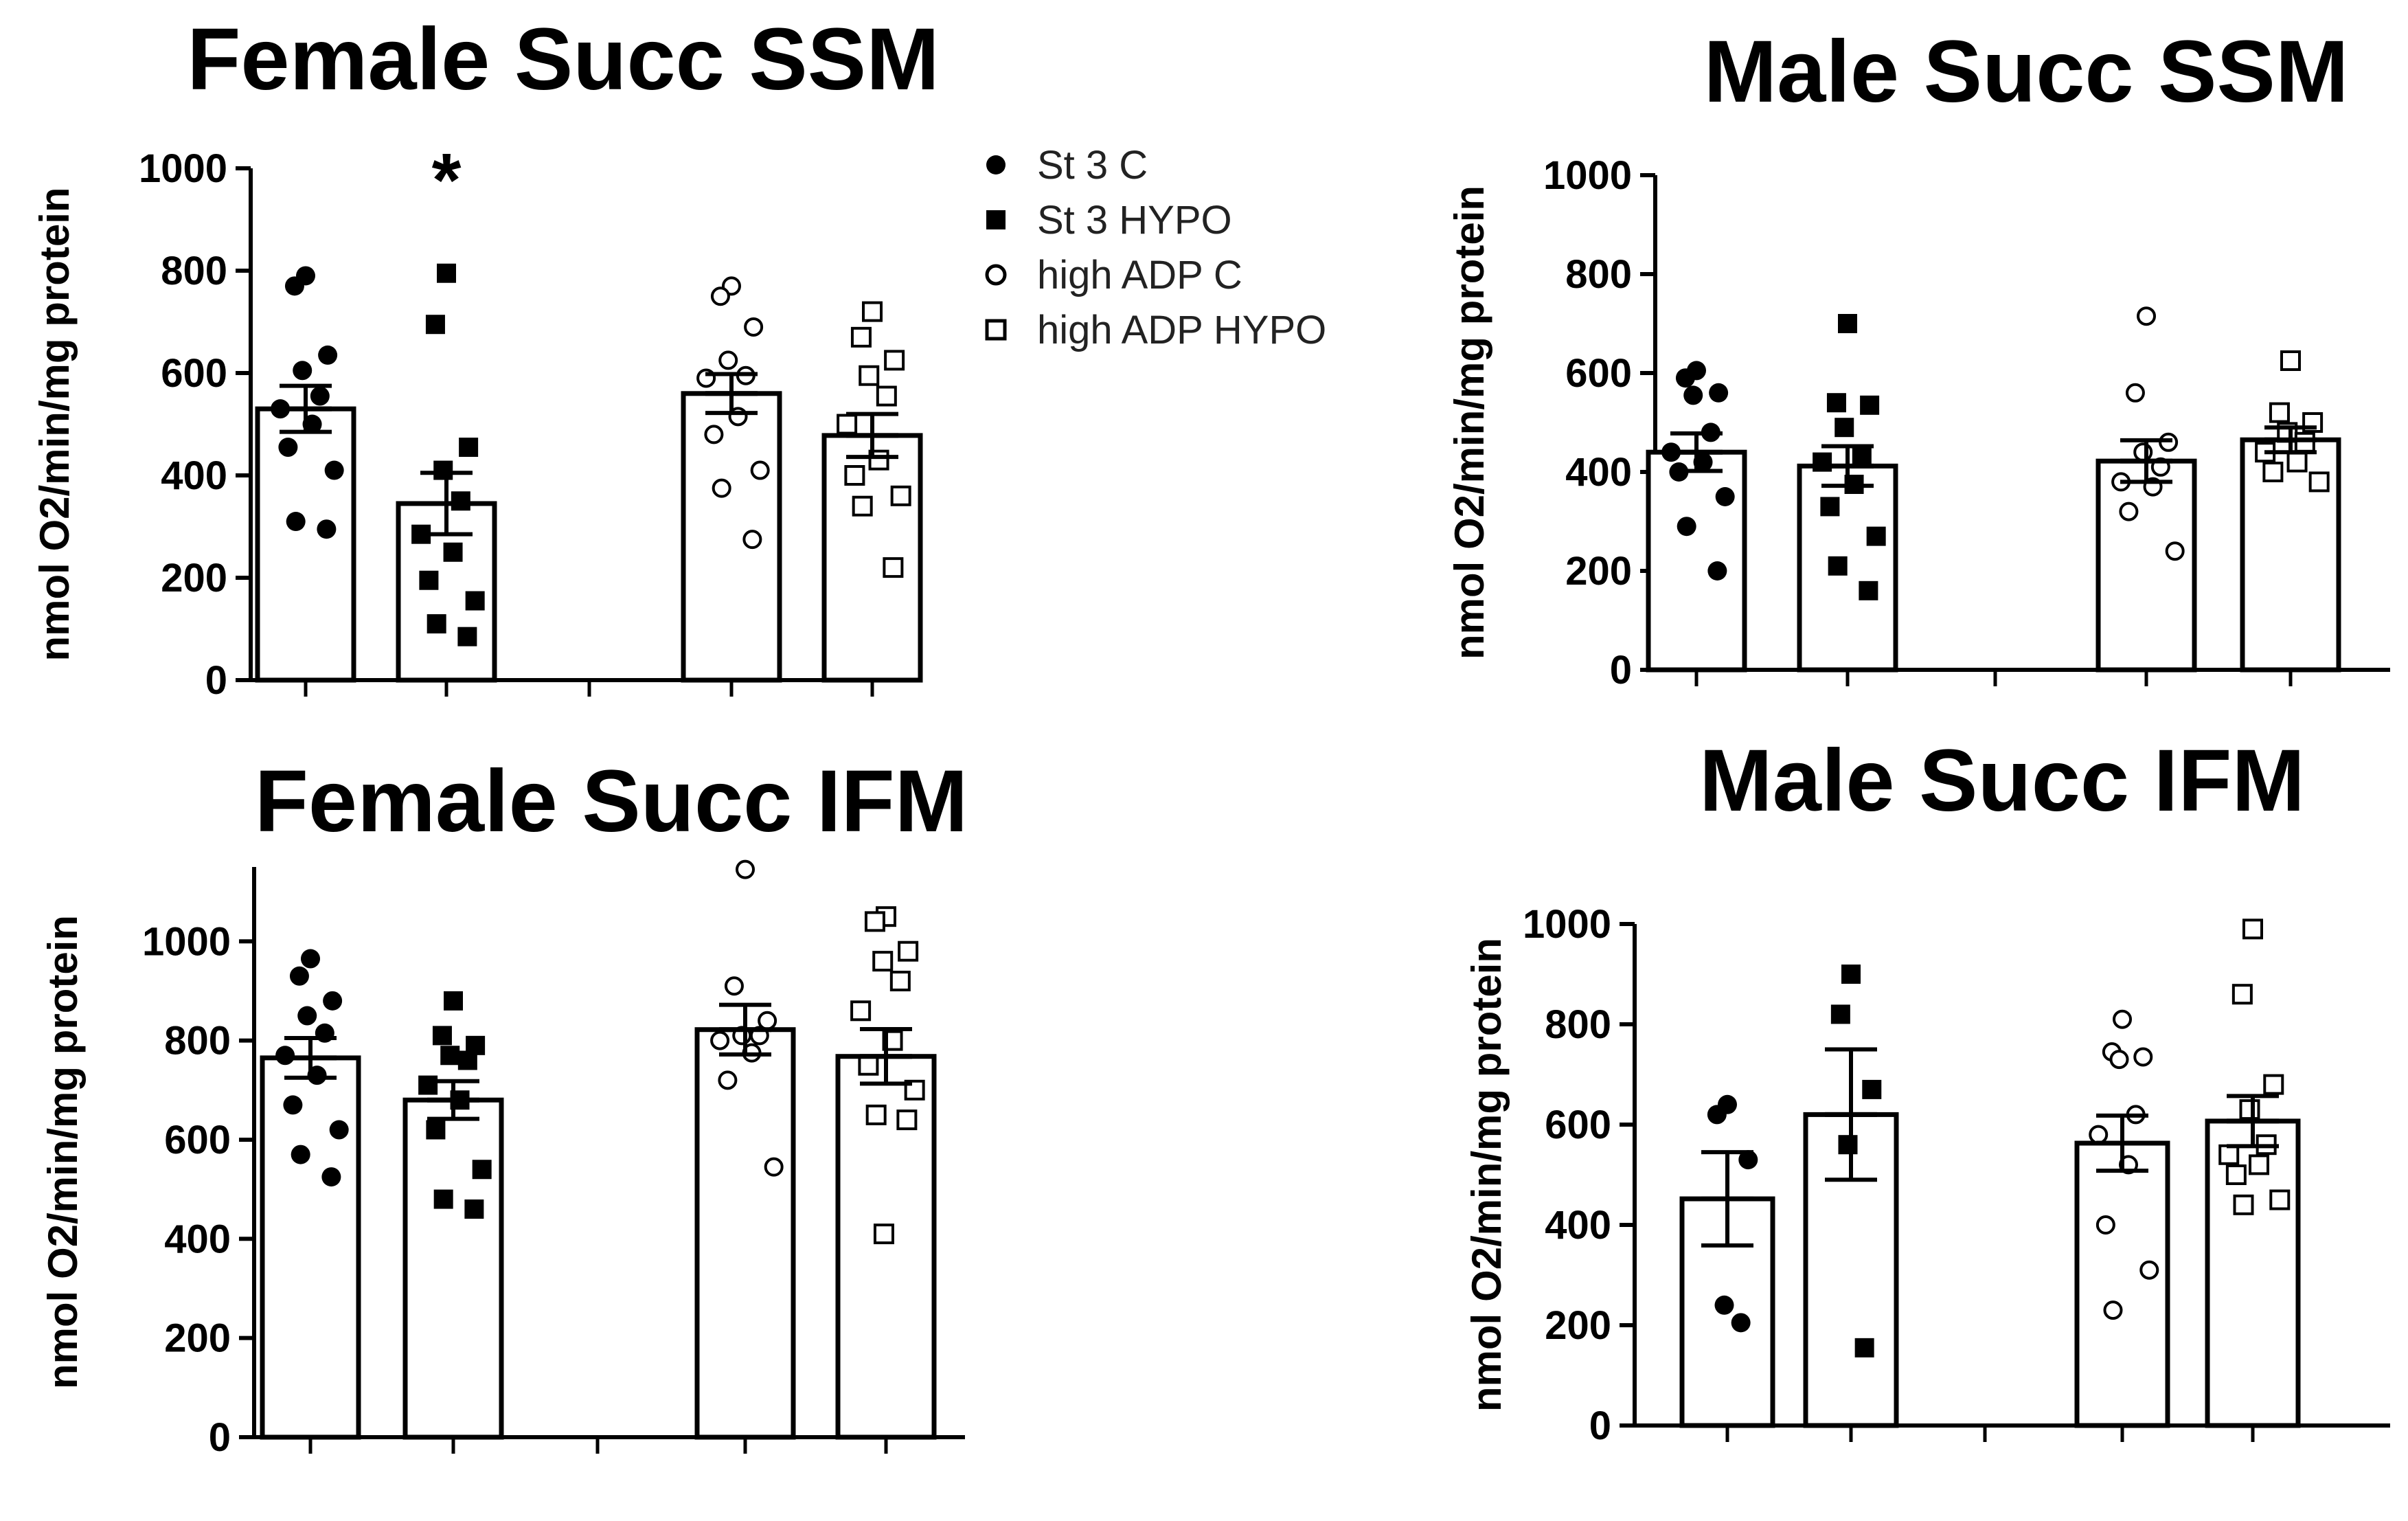 The height and width of the screenshot is (1521, 2408). Describe the element at coordinates (1181, 330) in the screenshot. I see `legend-label-high-adp-hypo: high ADP HYPO` at that location.